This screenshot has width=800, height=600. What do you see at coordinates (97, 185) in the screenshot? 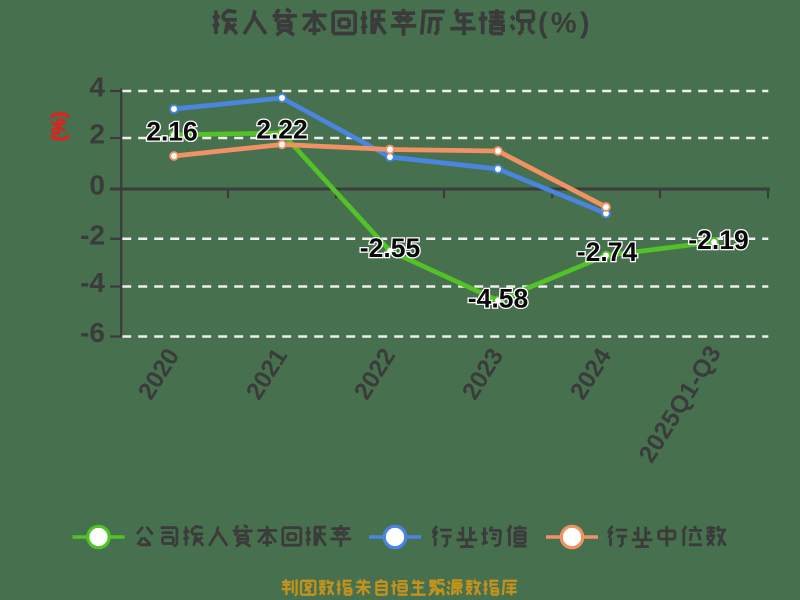
I see `svg-text: 0` at bounding box center [97, 185].